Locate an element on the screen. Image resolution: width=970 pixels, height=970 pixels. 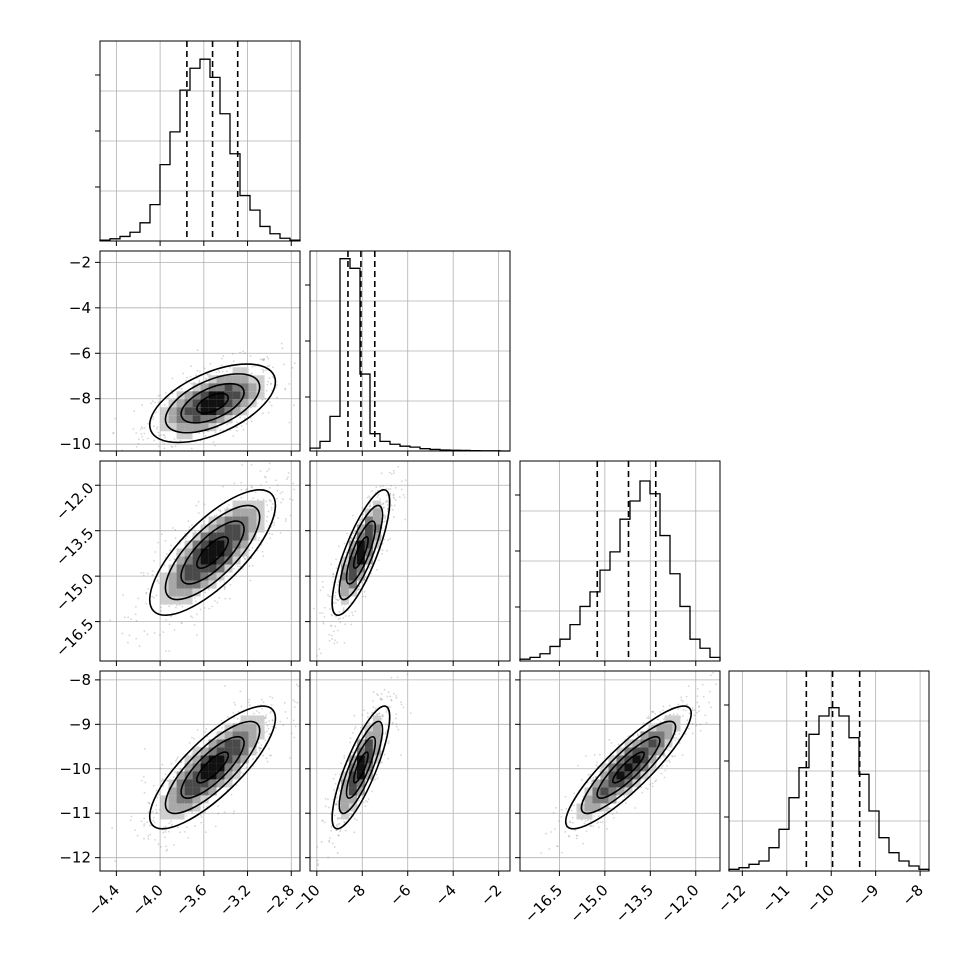
y-tick-label: −8 is located at coordinates (80, 680).